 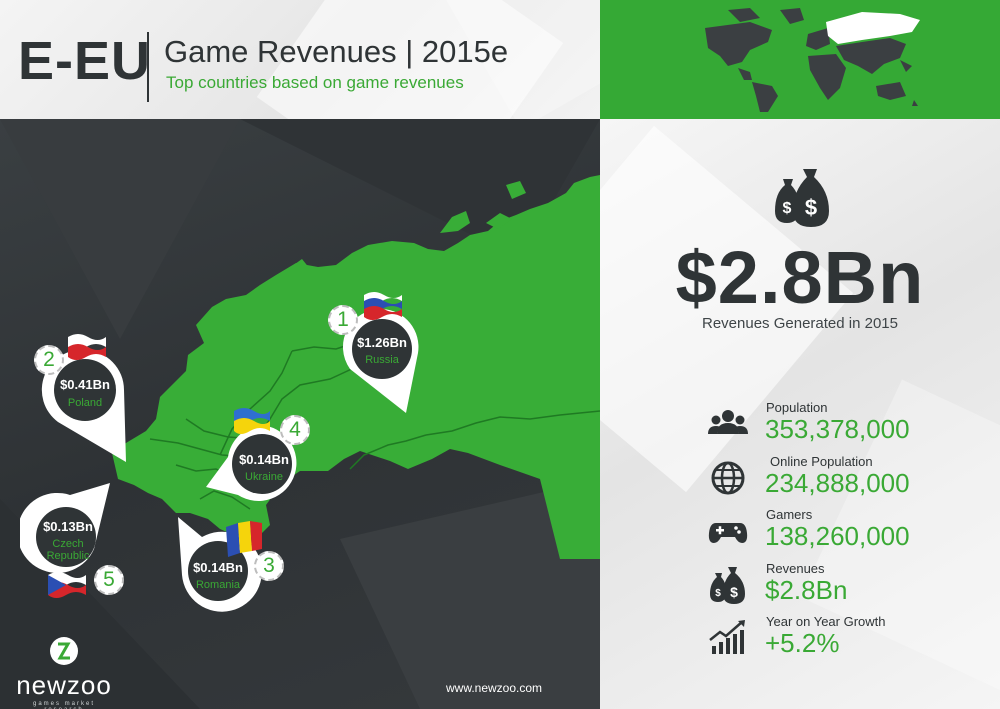 I want to click on pin-russia: $1.26Bn Russia, so click(x=382, y=361).